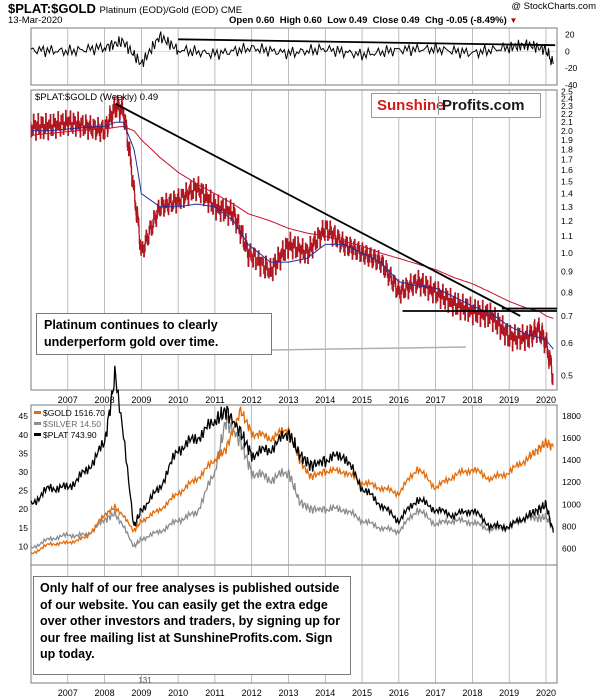 Image resolution: width=600 pixels, height=700 pixels. Describe the element at coordinates (74, 413) in the screenshot. I see `legend-label: $GOLD 1516.70` at that location.